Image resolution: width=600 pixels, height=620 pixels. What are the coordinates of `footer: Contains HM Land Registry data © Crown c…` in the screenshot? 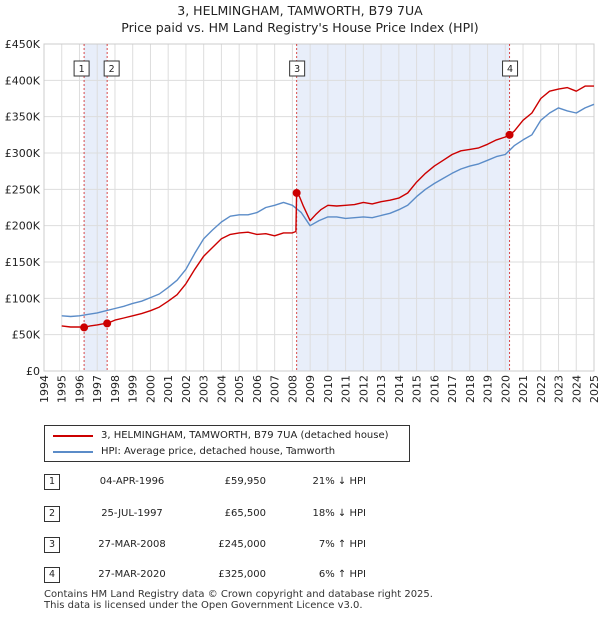 It's located at (238, 600).